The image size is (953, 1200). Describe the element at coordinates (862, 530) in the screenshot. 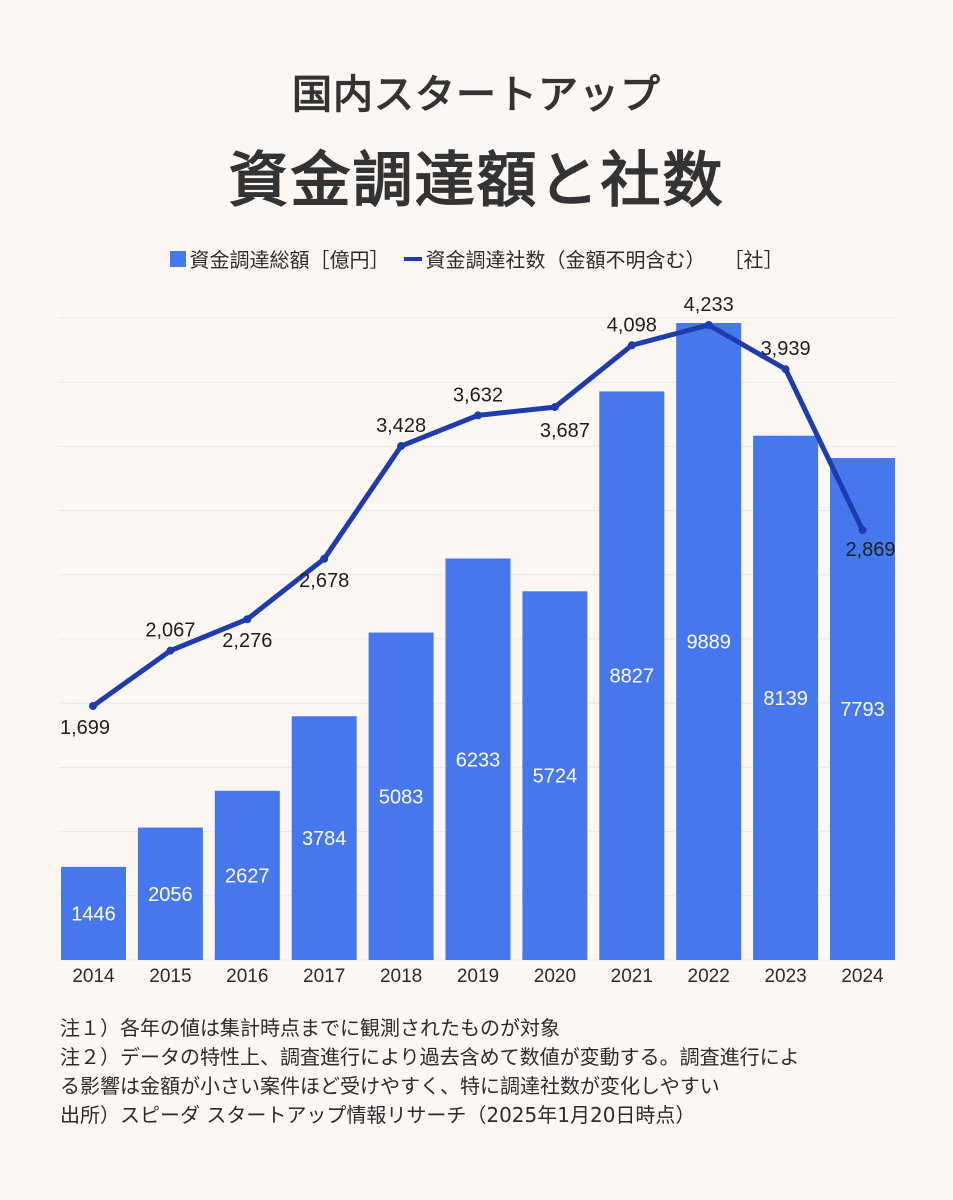

I see `line-point-2024` at that location.